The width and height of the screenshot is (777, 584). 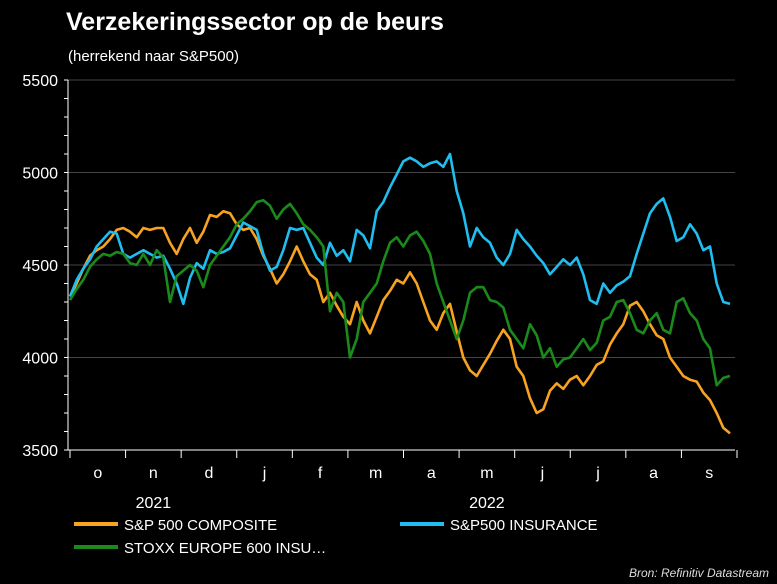 What do you see at coordinates (709, 473) in the screenshot?
I see `x-tick-label: s` at bounding box center [709, 473].